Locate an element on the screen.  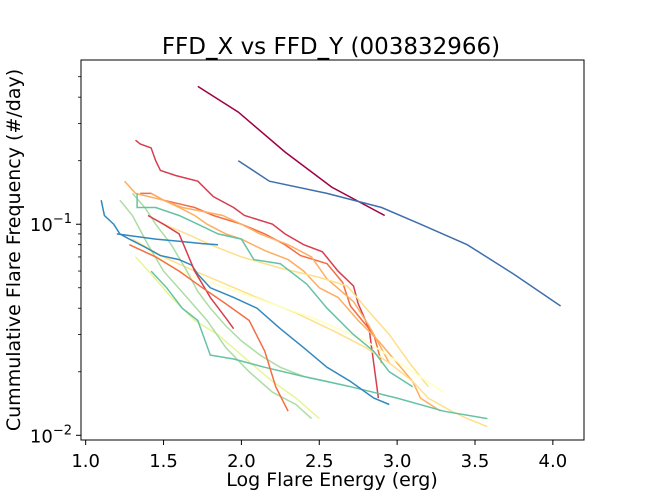
y-axis: 10−210−1 is located at coordinates (55, 261).